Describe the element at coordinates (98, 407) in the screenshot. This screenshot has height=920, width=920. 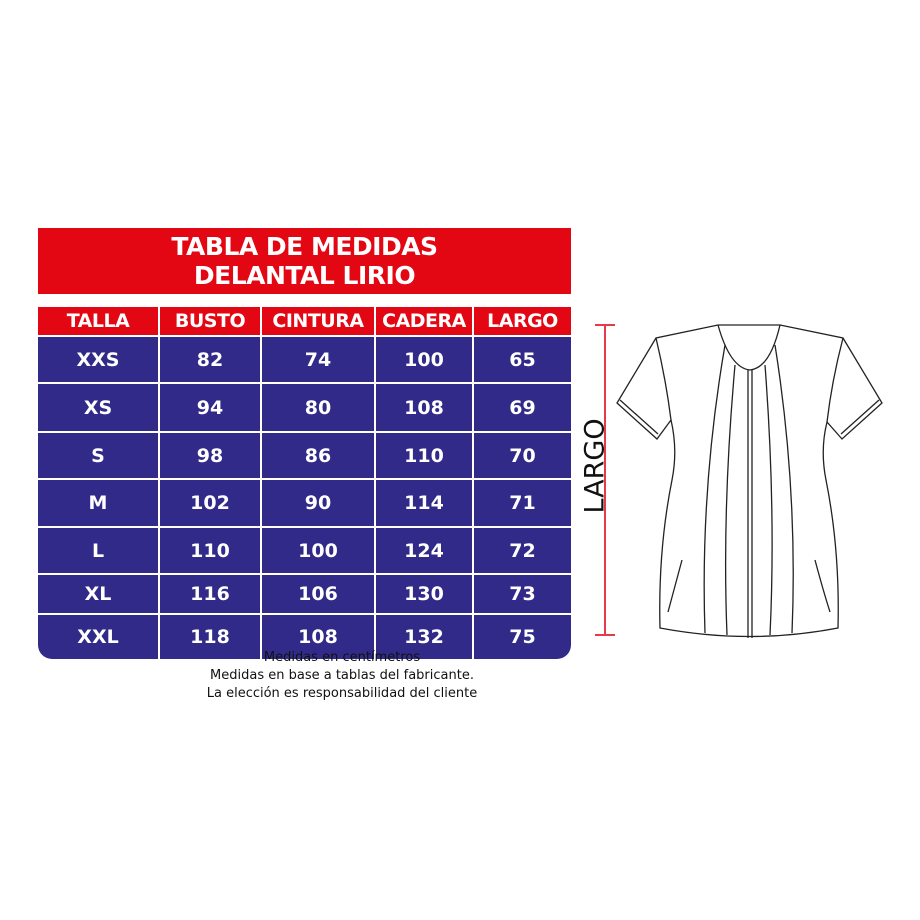
I see `cell-talla: XS` at that location.